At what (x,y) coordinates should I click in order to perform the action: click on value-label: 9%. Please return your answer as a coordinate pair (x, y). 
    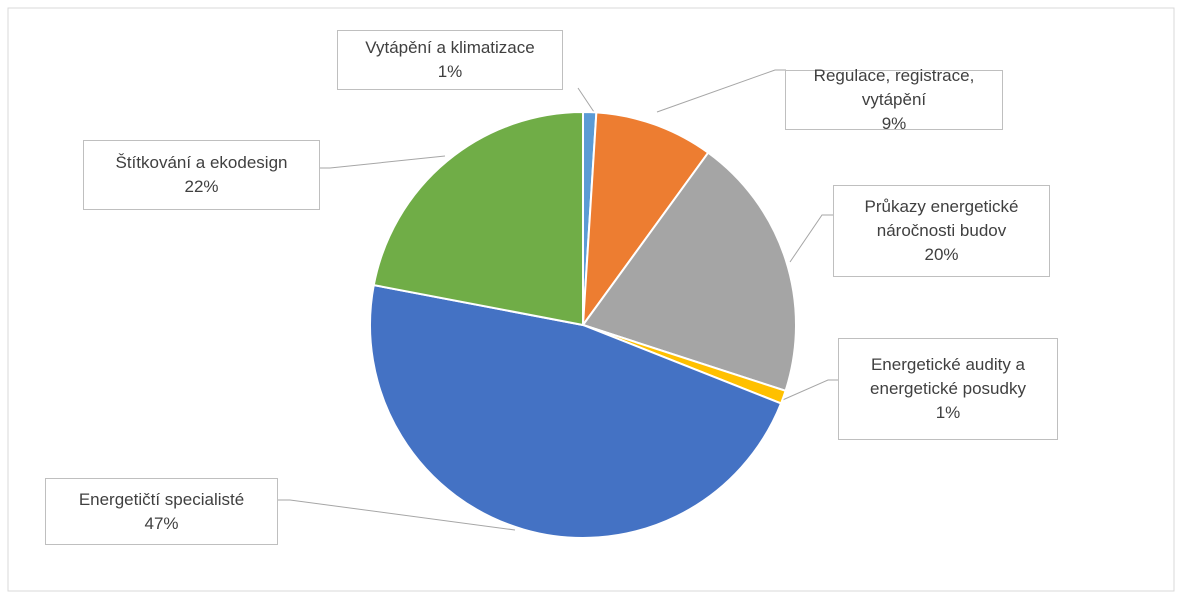
    Looking at the image, I should click on (894, 123).